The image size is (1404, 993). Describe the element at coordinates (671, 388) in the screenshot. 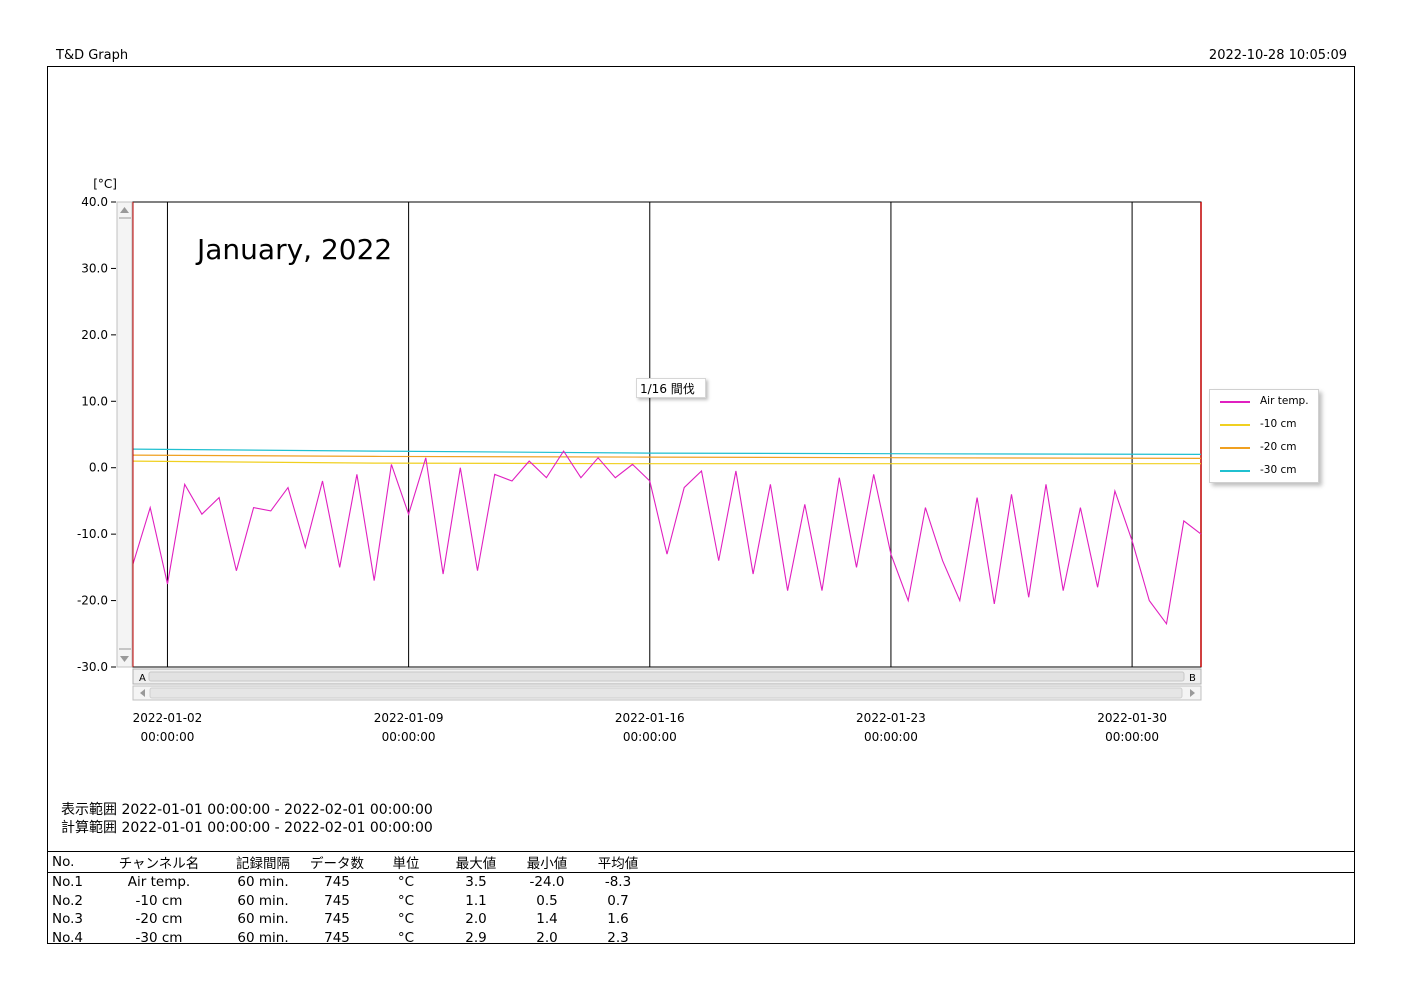

I see `annotation-note: 1/16 間伐` at that location.